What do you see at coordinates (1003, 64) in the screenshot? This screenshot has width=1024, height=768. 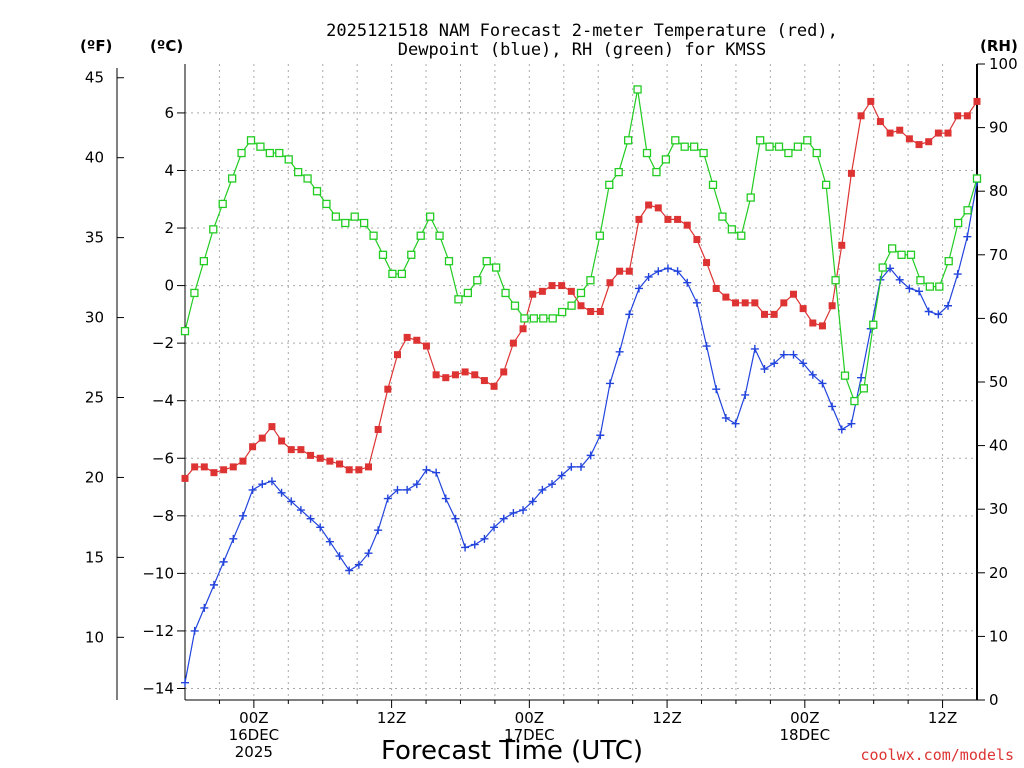 I see `rh-tick-label: 100` at bounding box center [1003, 64].